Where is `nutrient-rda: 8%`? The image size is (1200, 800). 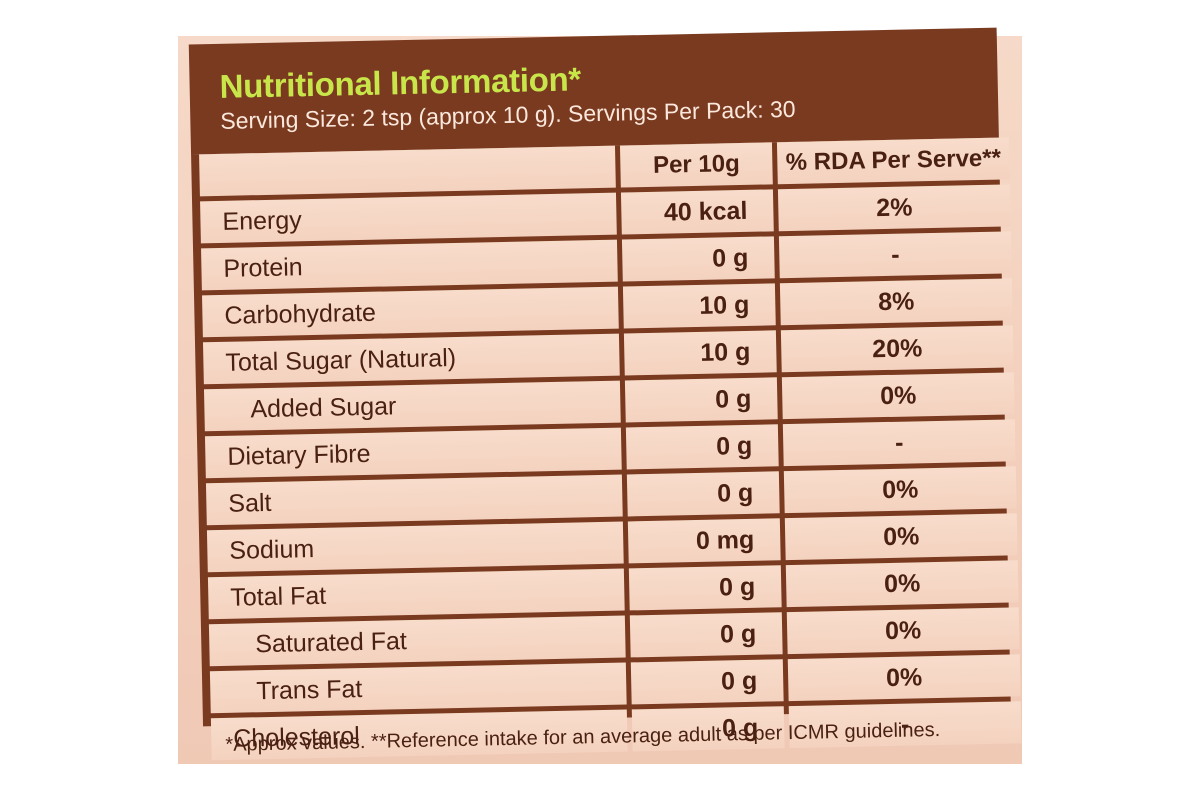
nutrient-rda: 8% is located at coordinates (896, 302).